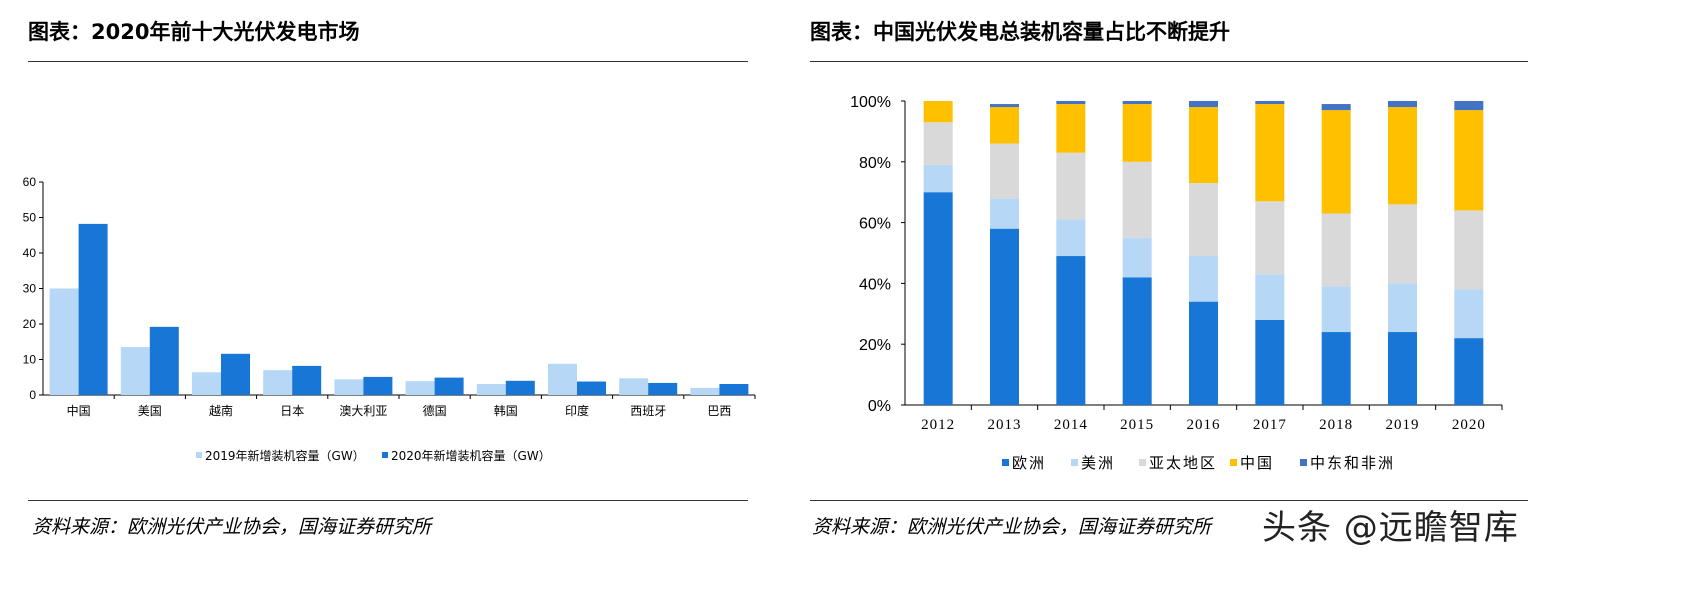 Image resolution: width=1701 pixels, height=593 pixels. Describe the element at coordinates (1402, 244) in the screenshot. I see `right-bar-2019-亚太地区` at that location.